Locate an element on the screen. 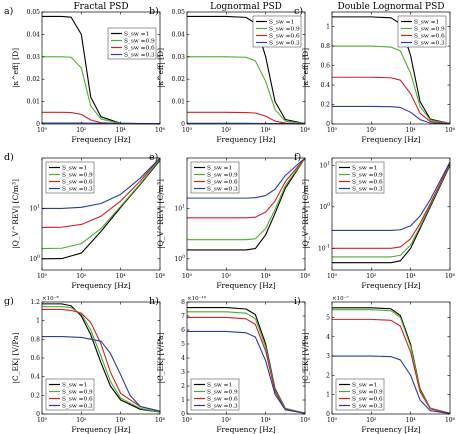 The image size is (474, 434). y-tick-label: 0.01 is located at coordinates (178, 102).